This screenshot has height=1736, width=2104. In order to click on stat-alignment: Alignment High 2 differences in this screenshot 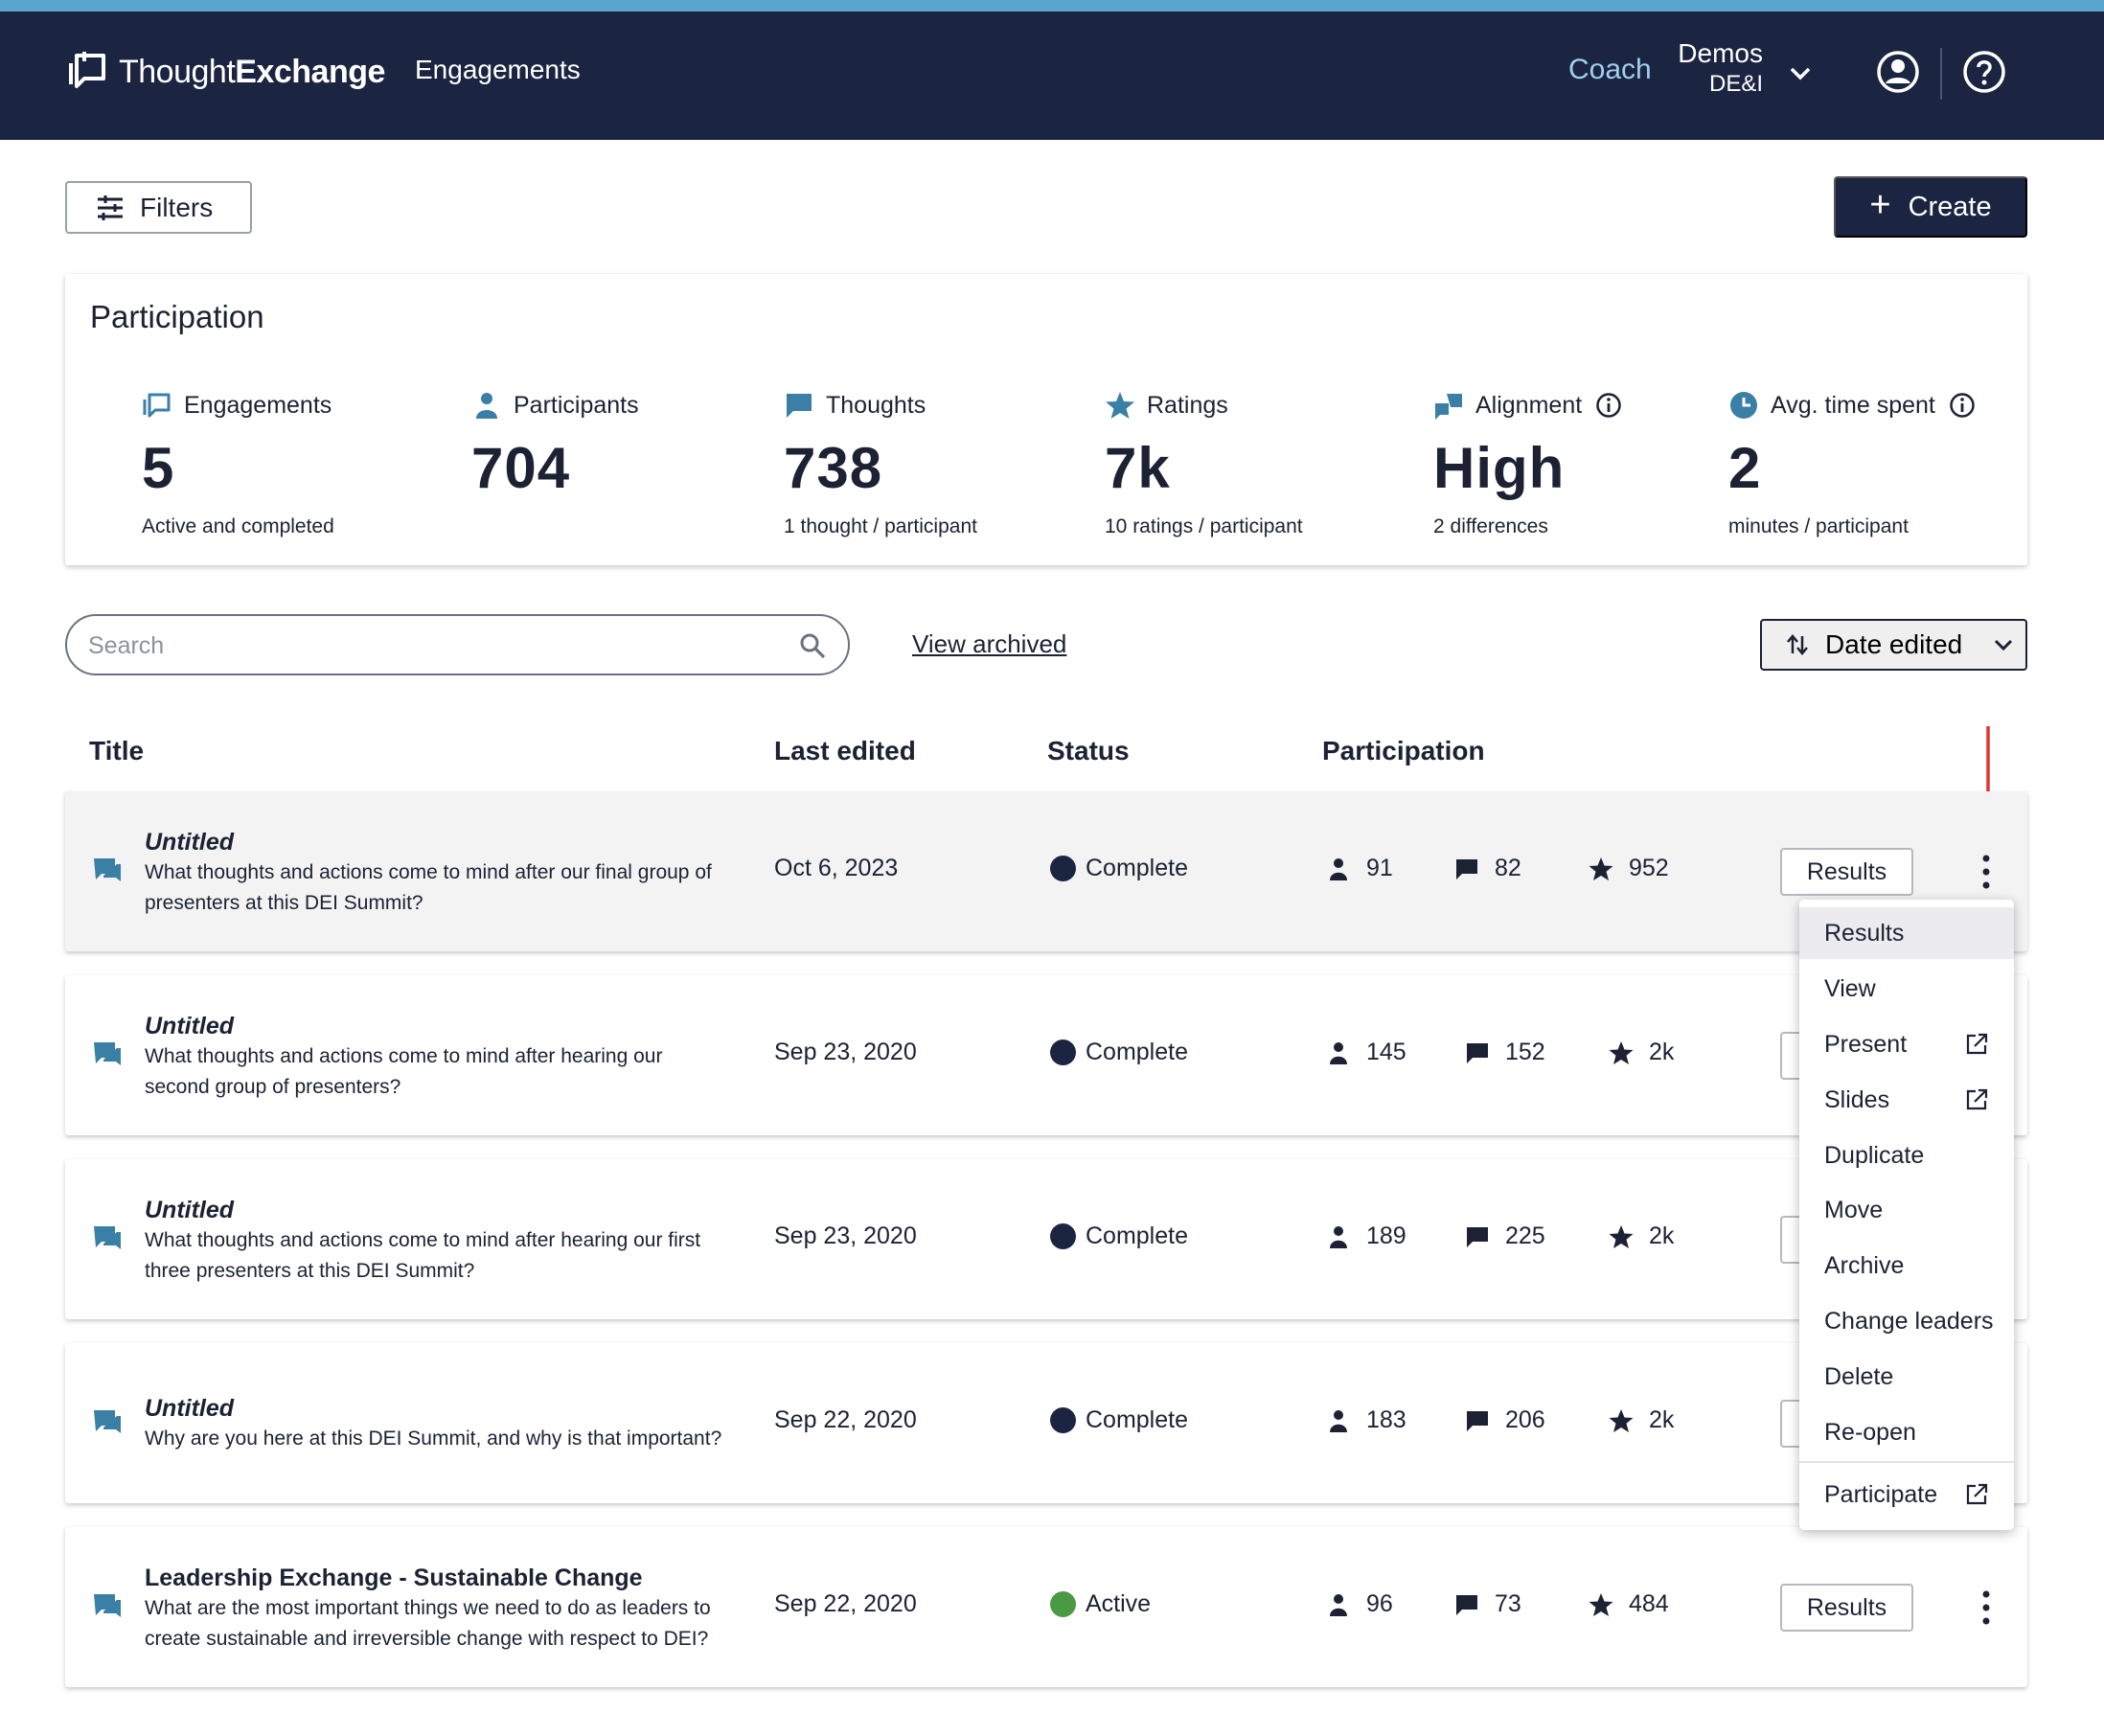, I will do `click(1528, 464)`.